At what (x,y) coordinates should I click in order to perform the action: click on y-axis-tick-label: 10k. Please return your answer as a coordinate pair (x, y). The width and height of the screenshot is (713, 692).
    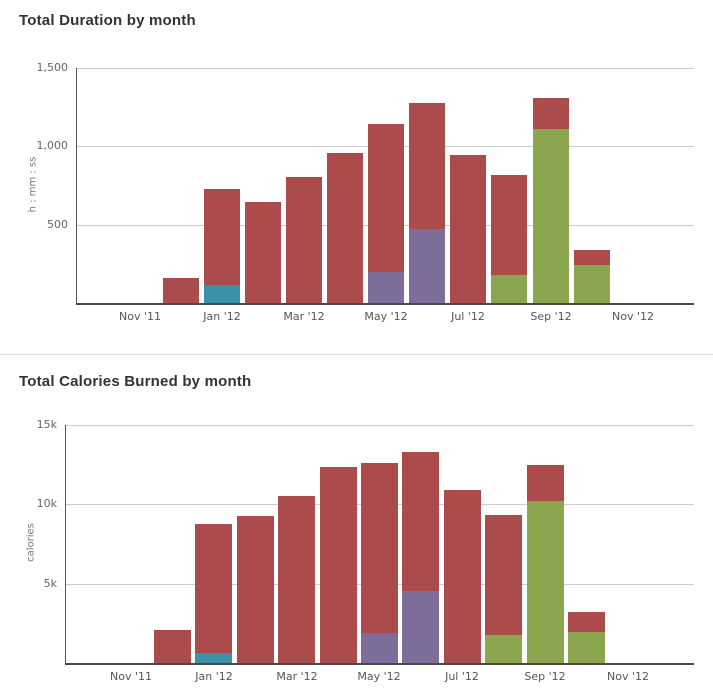
    Looking at the image, I should click on (46, 503).